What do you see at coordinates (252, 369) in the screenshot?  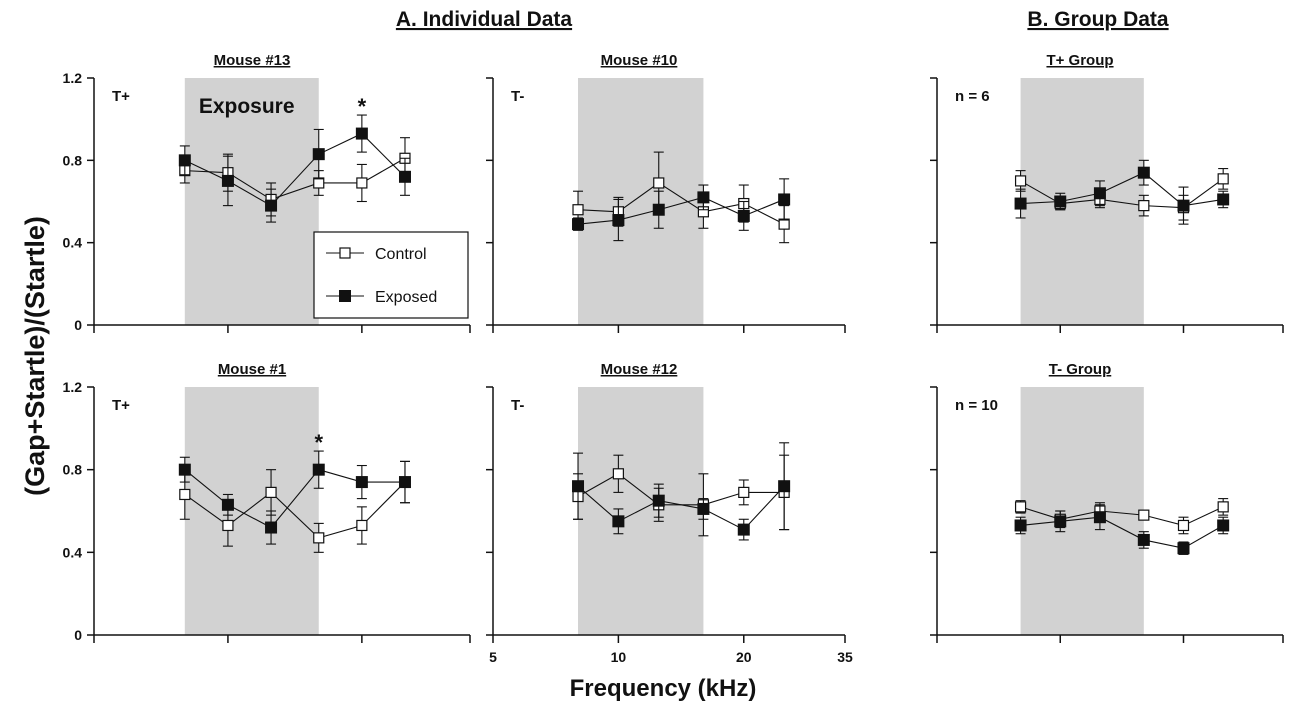 I see `panel-title: Mouse #1` at bounding box center [252, 369].